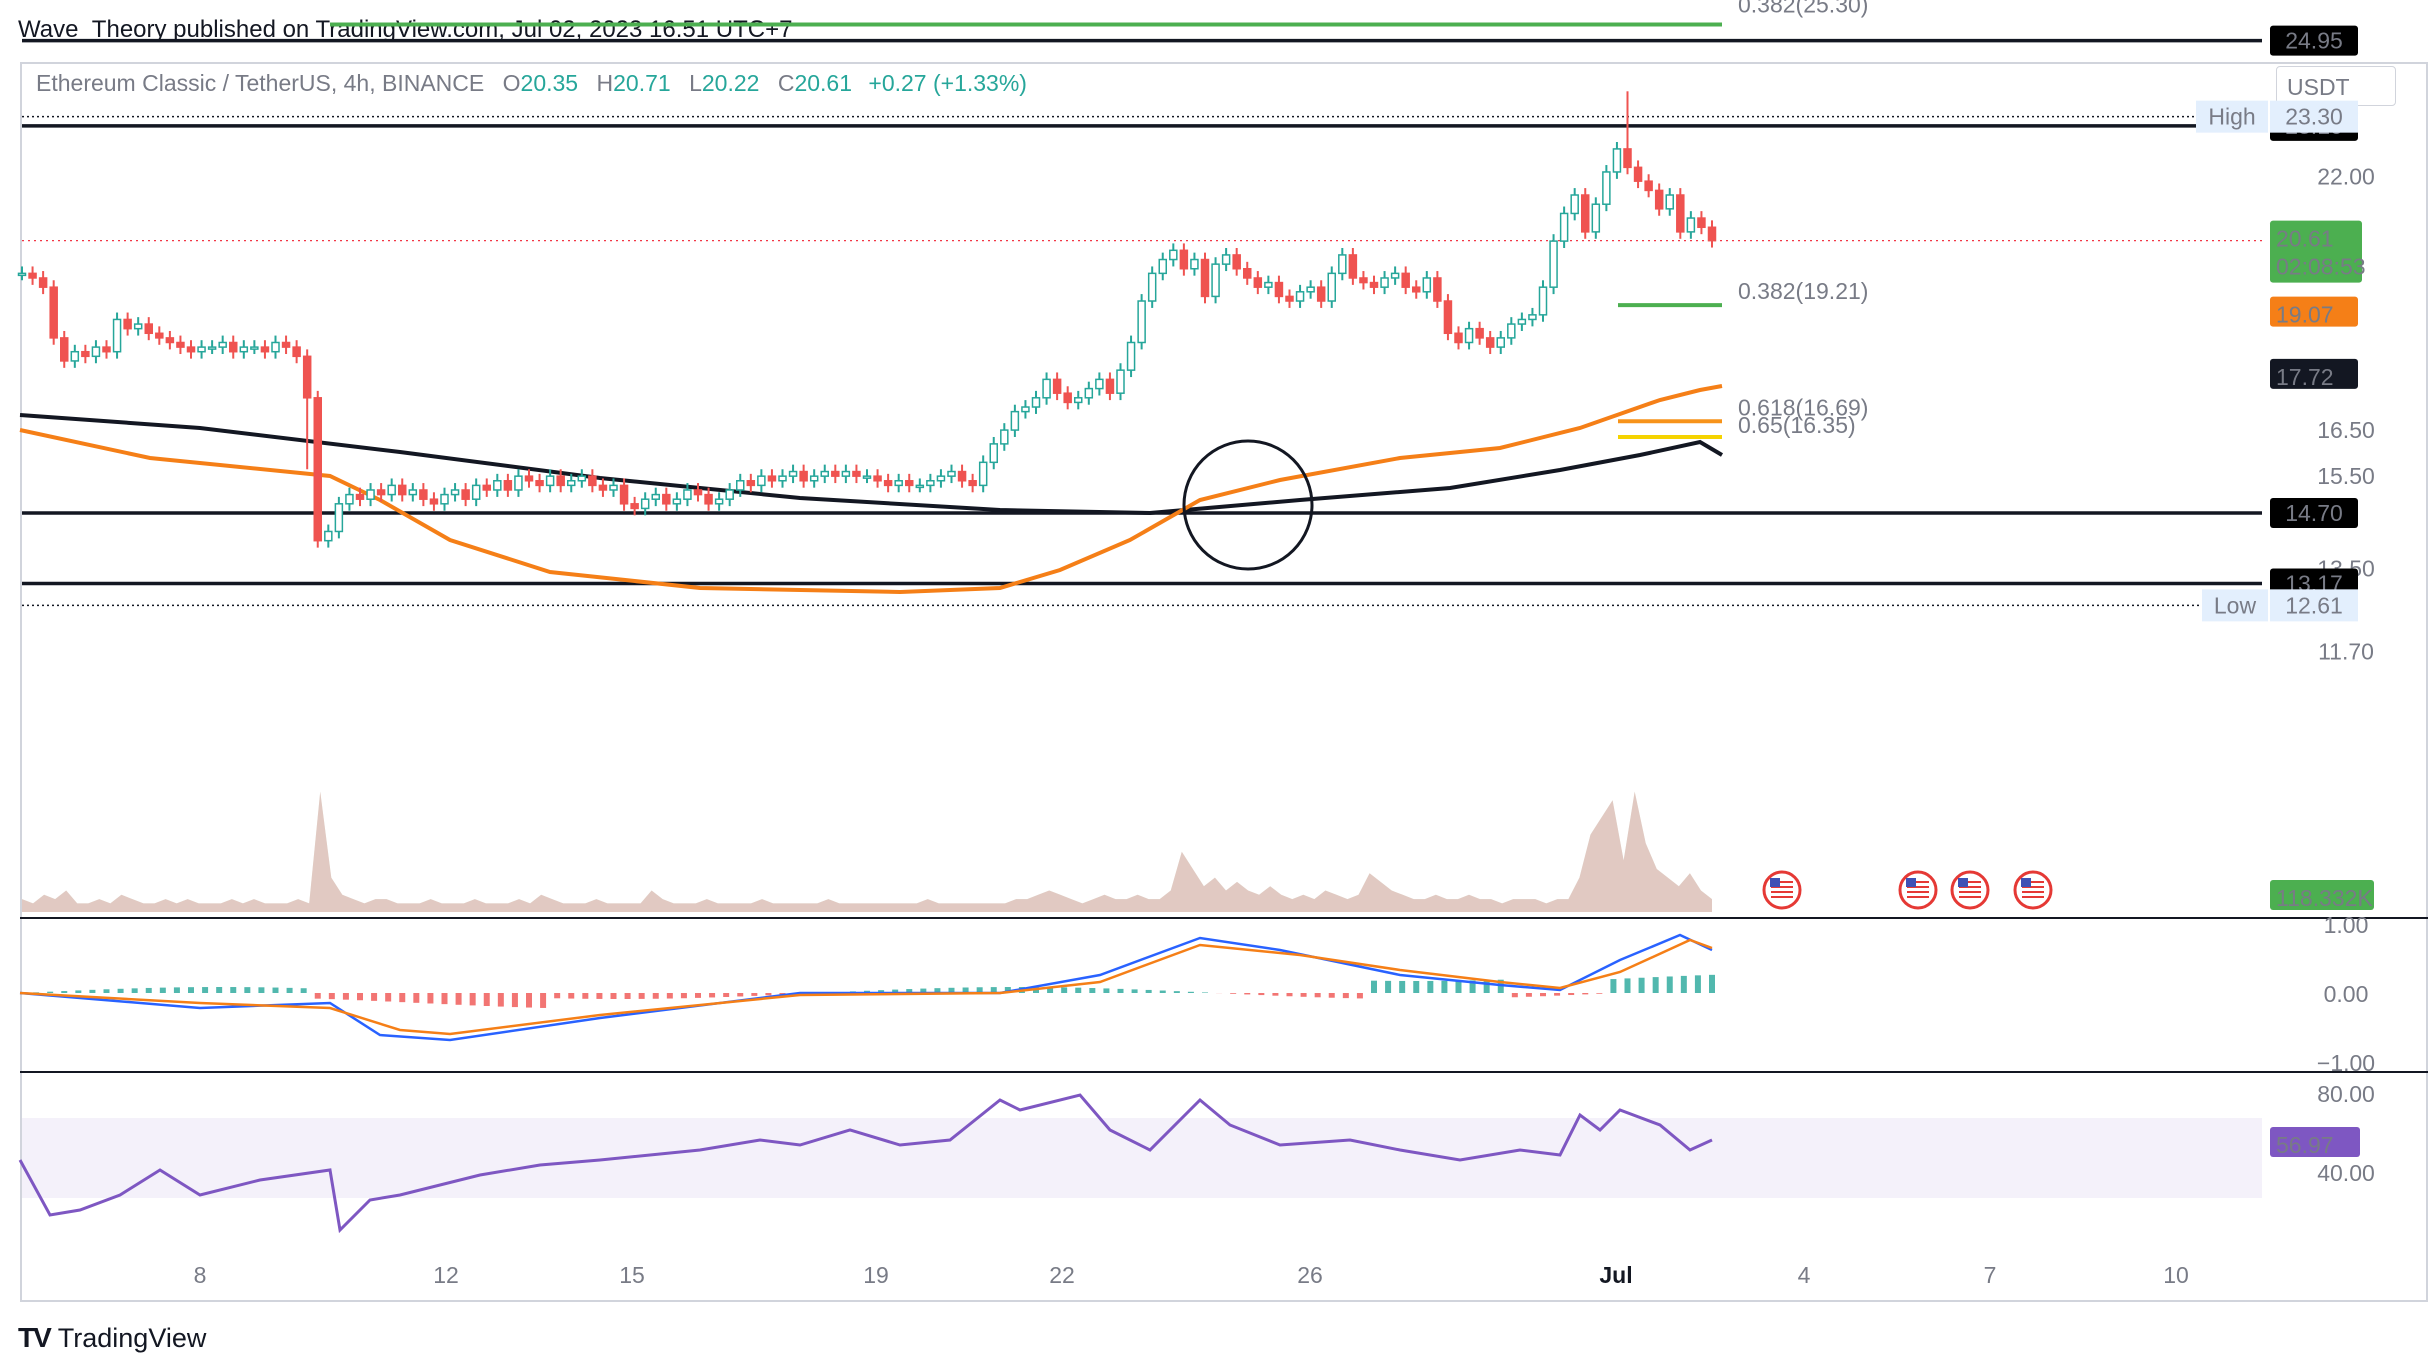 The width and height of the screenshot is (2430, 1372). Describe the element at coordinates (112, 1338) in the screenshot. I see `tradingview-logo: TV TradingView` at that location.